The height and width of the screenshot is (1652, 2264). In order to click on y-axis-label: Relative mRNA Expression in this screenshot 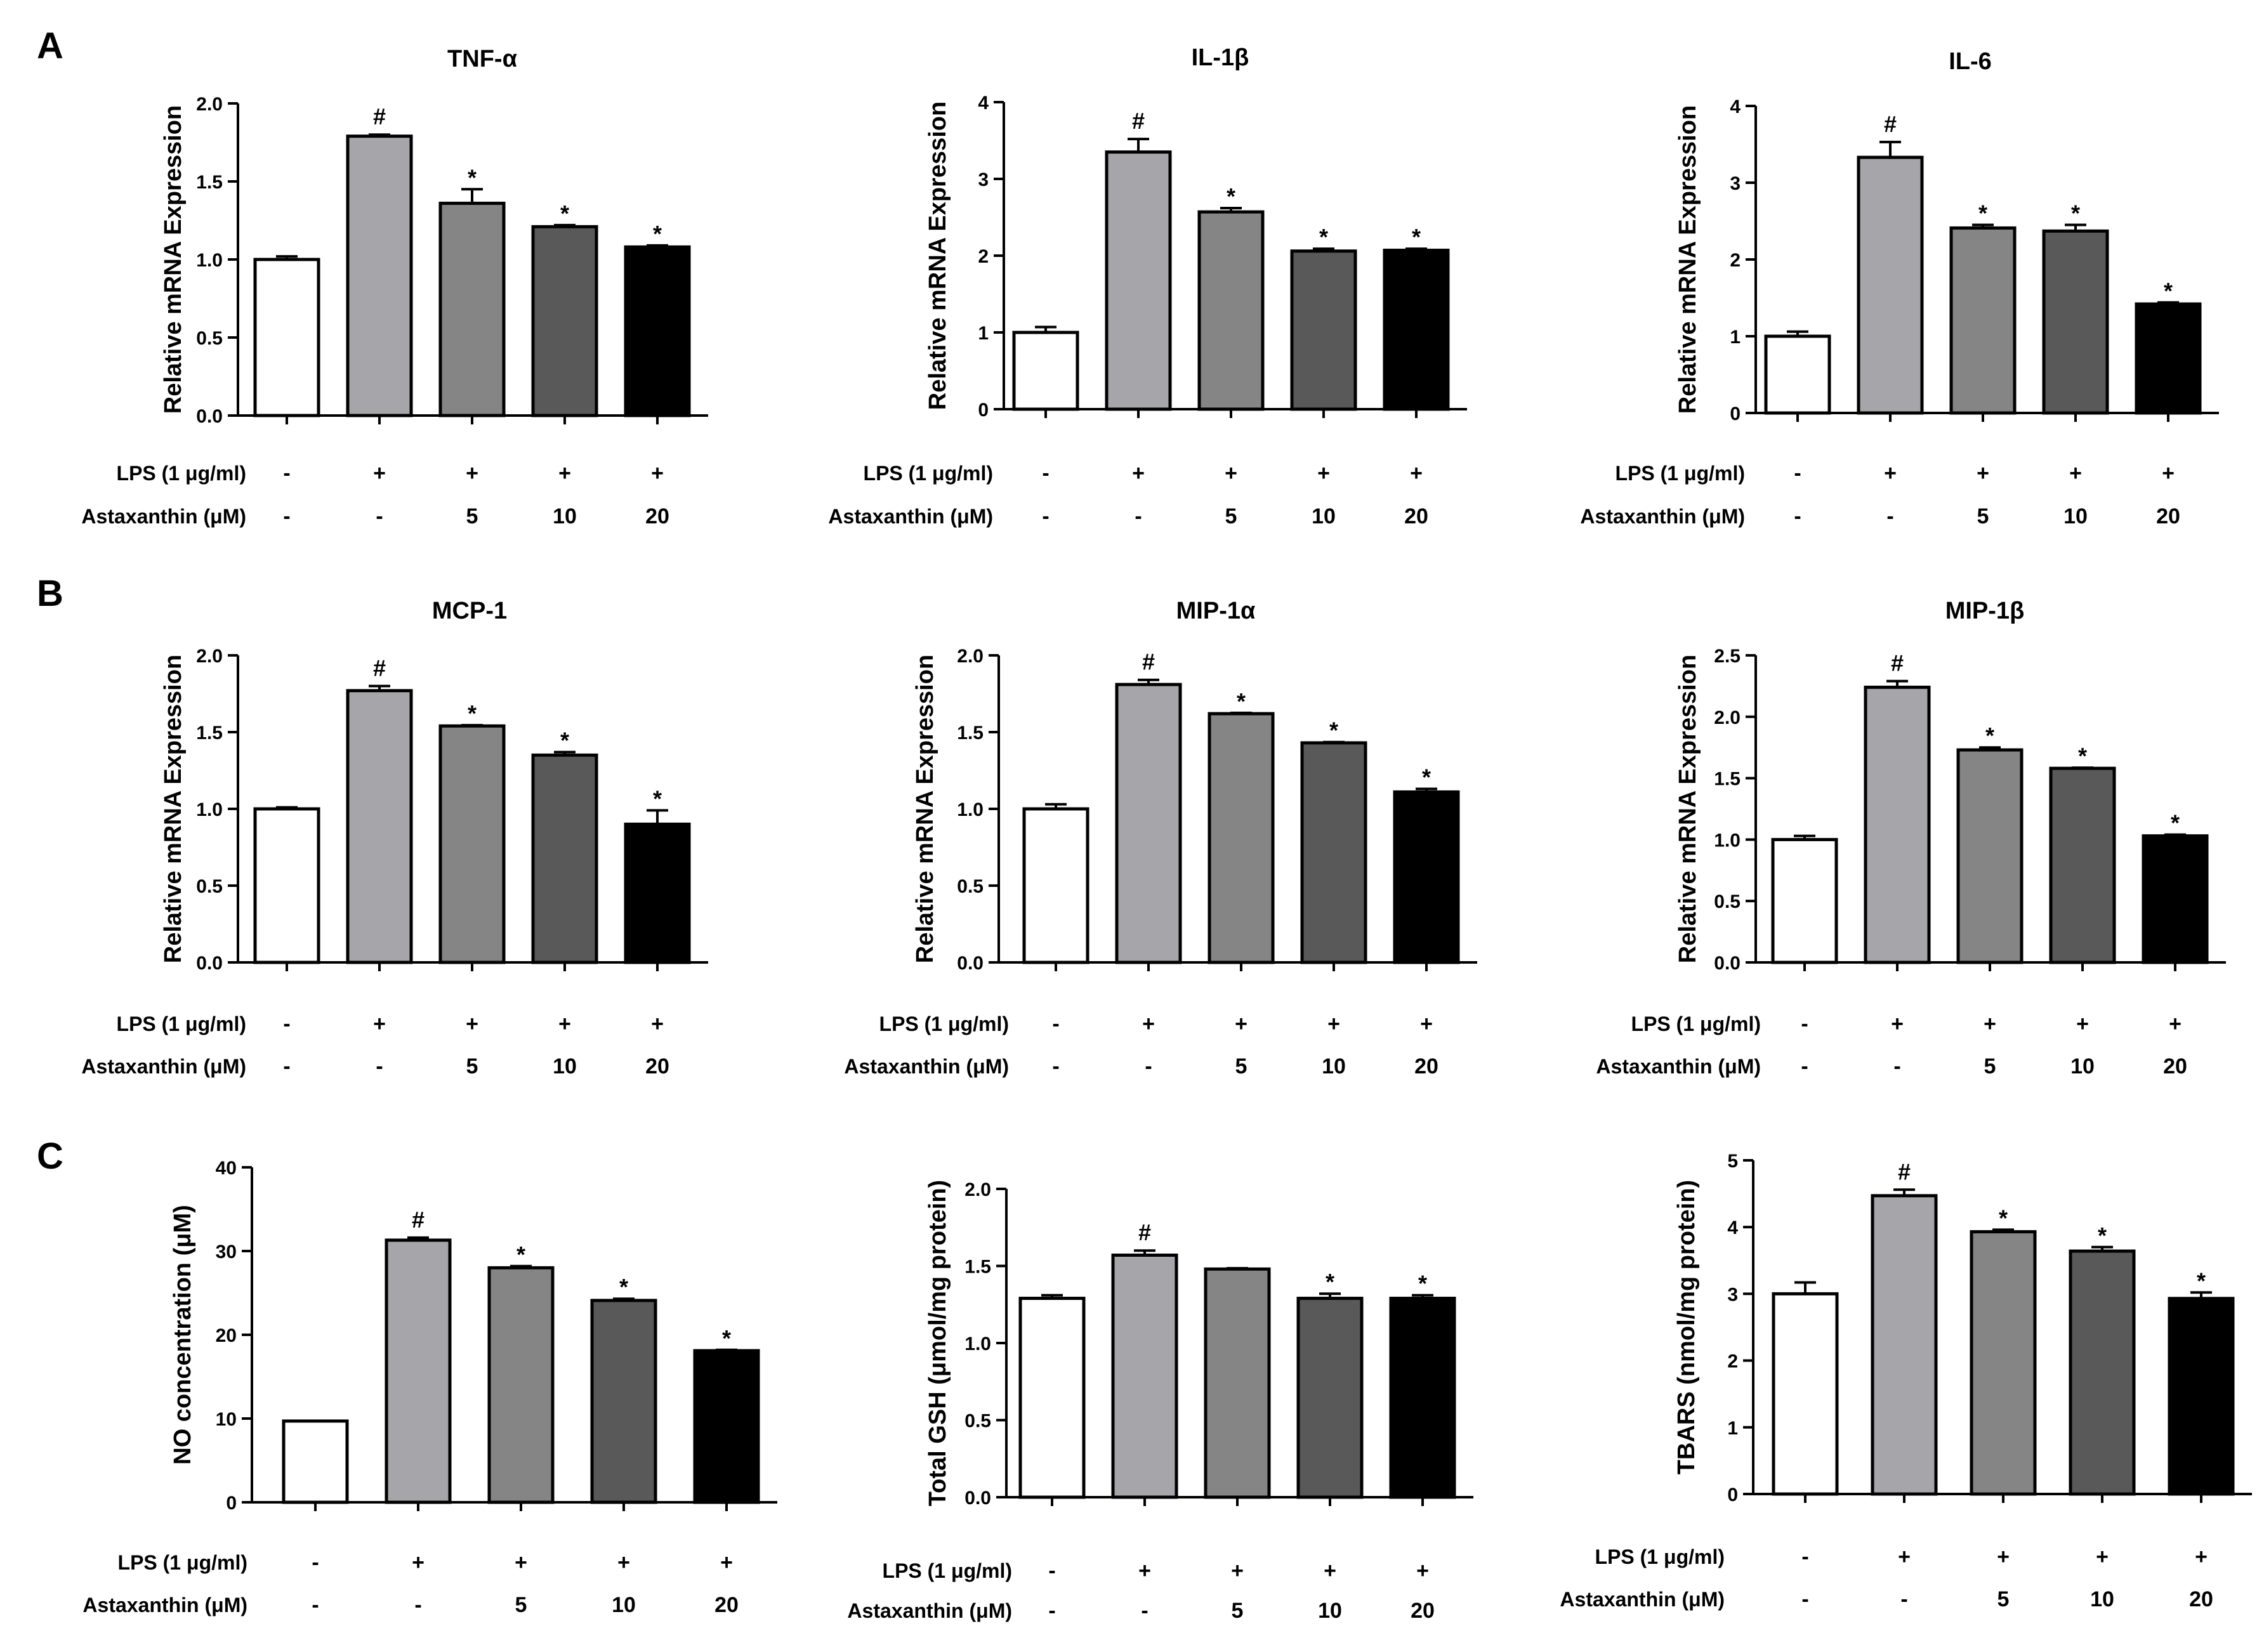, I will do `click(938, 256)`.